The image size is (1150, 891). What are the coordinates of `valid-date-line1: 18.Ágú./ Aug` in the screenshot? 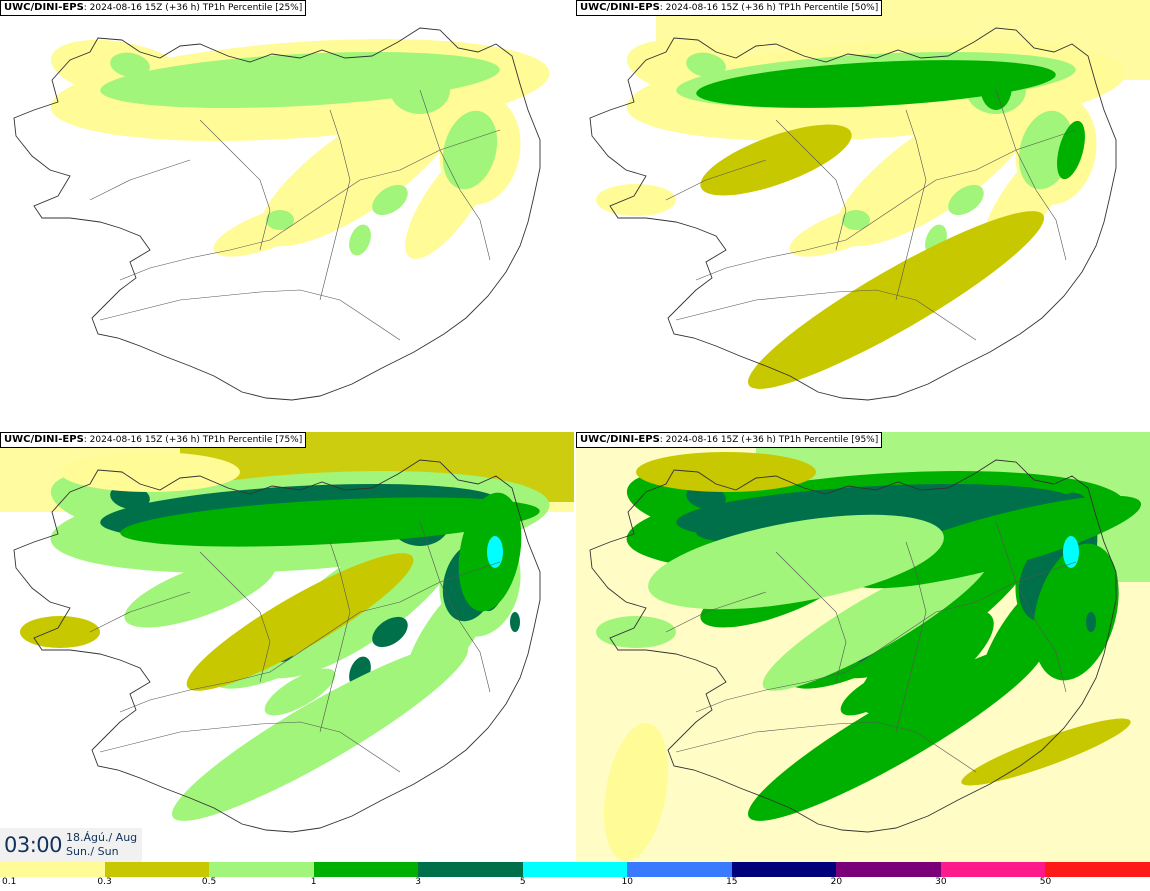 It's located at (102, 837).